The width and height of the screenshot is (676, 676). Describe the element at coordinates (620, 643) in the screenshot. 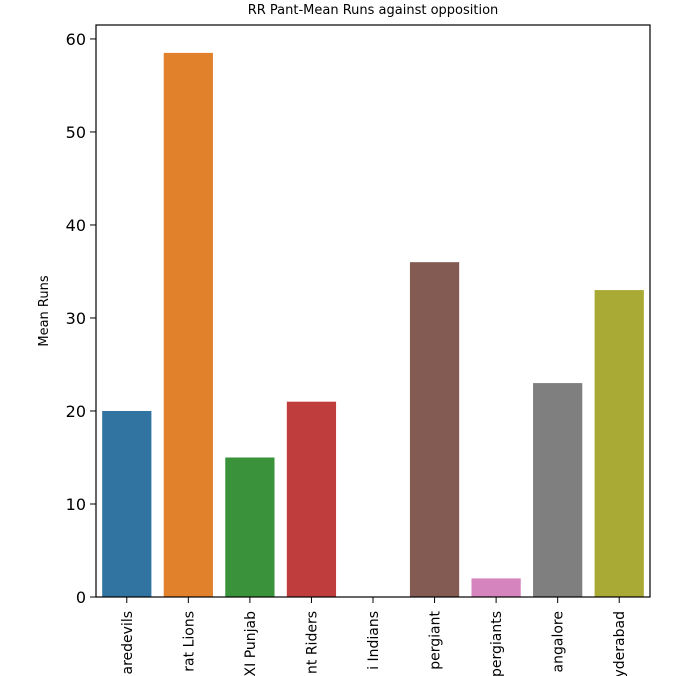

I see `x-tick-label-8: yderabad` at that location.